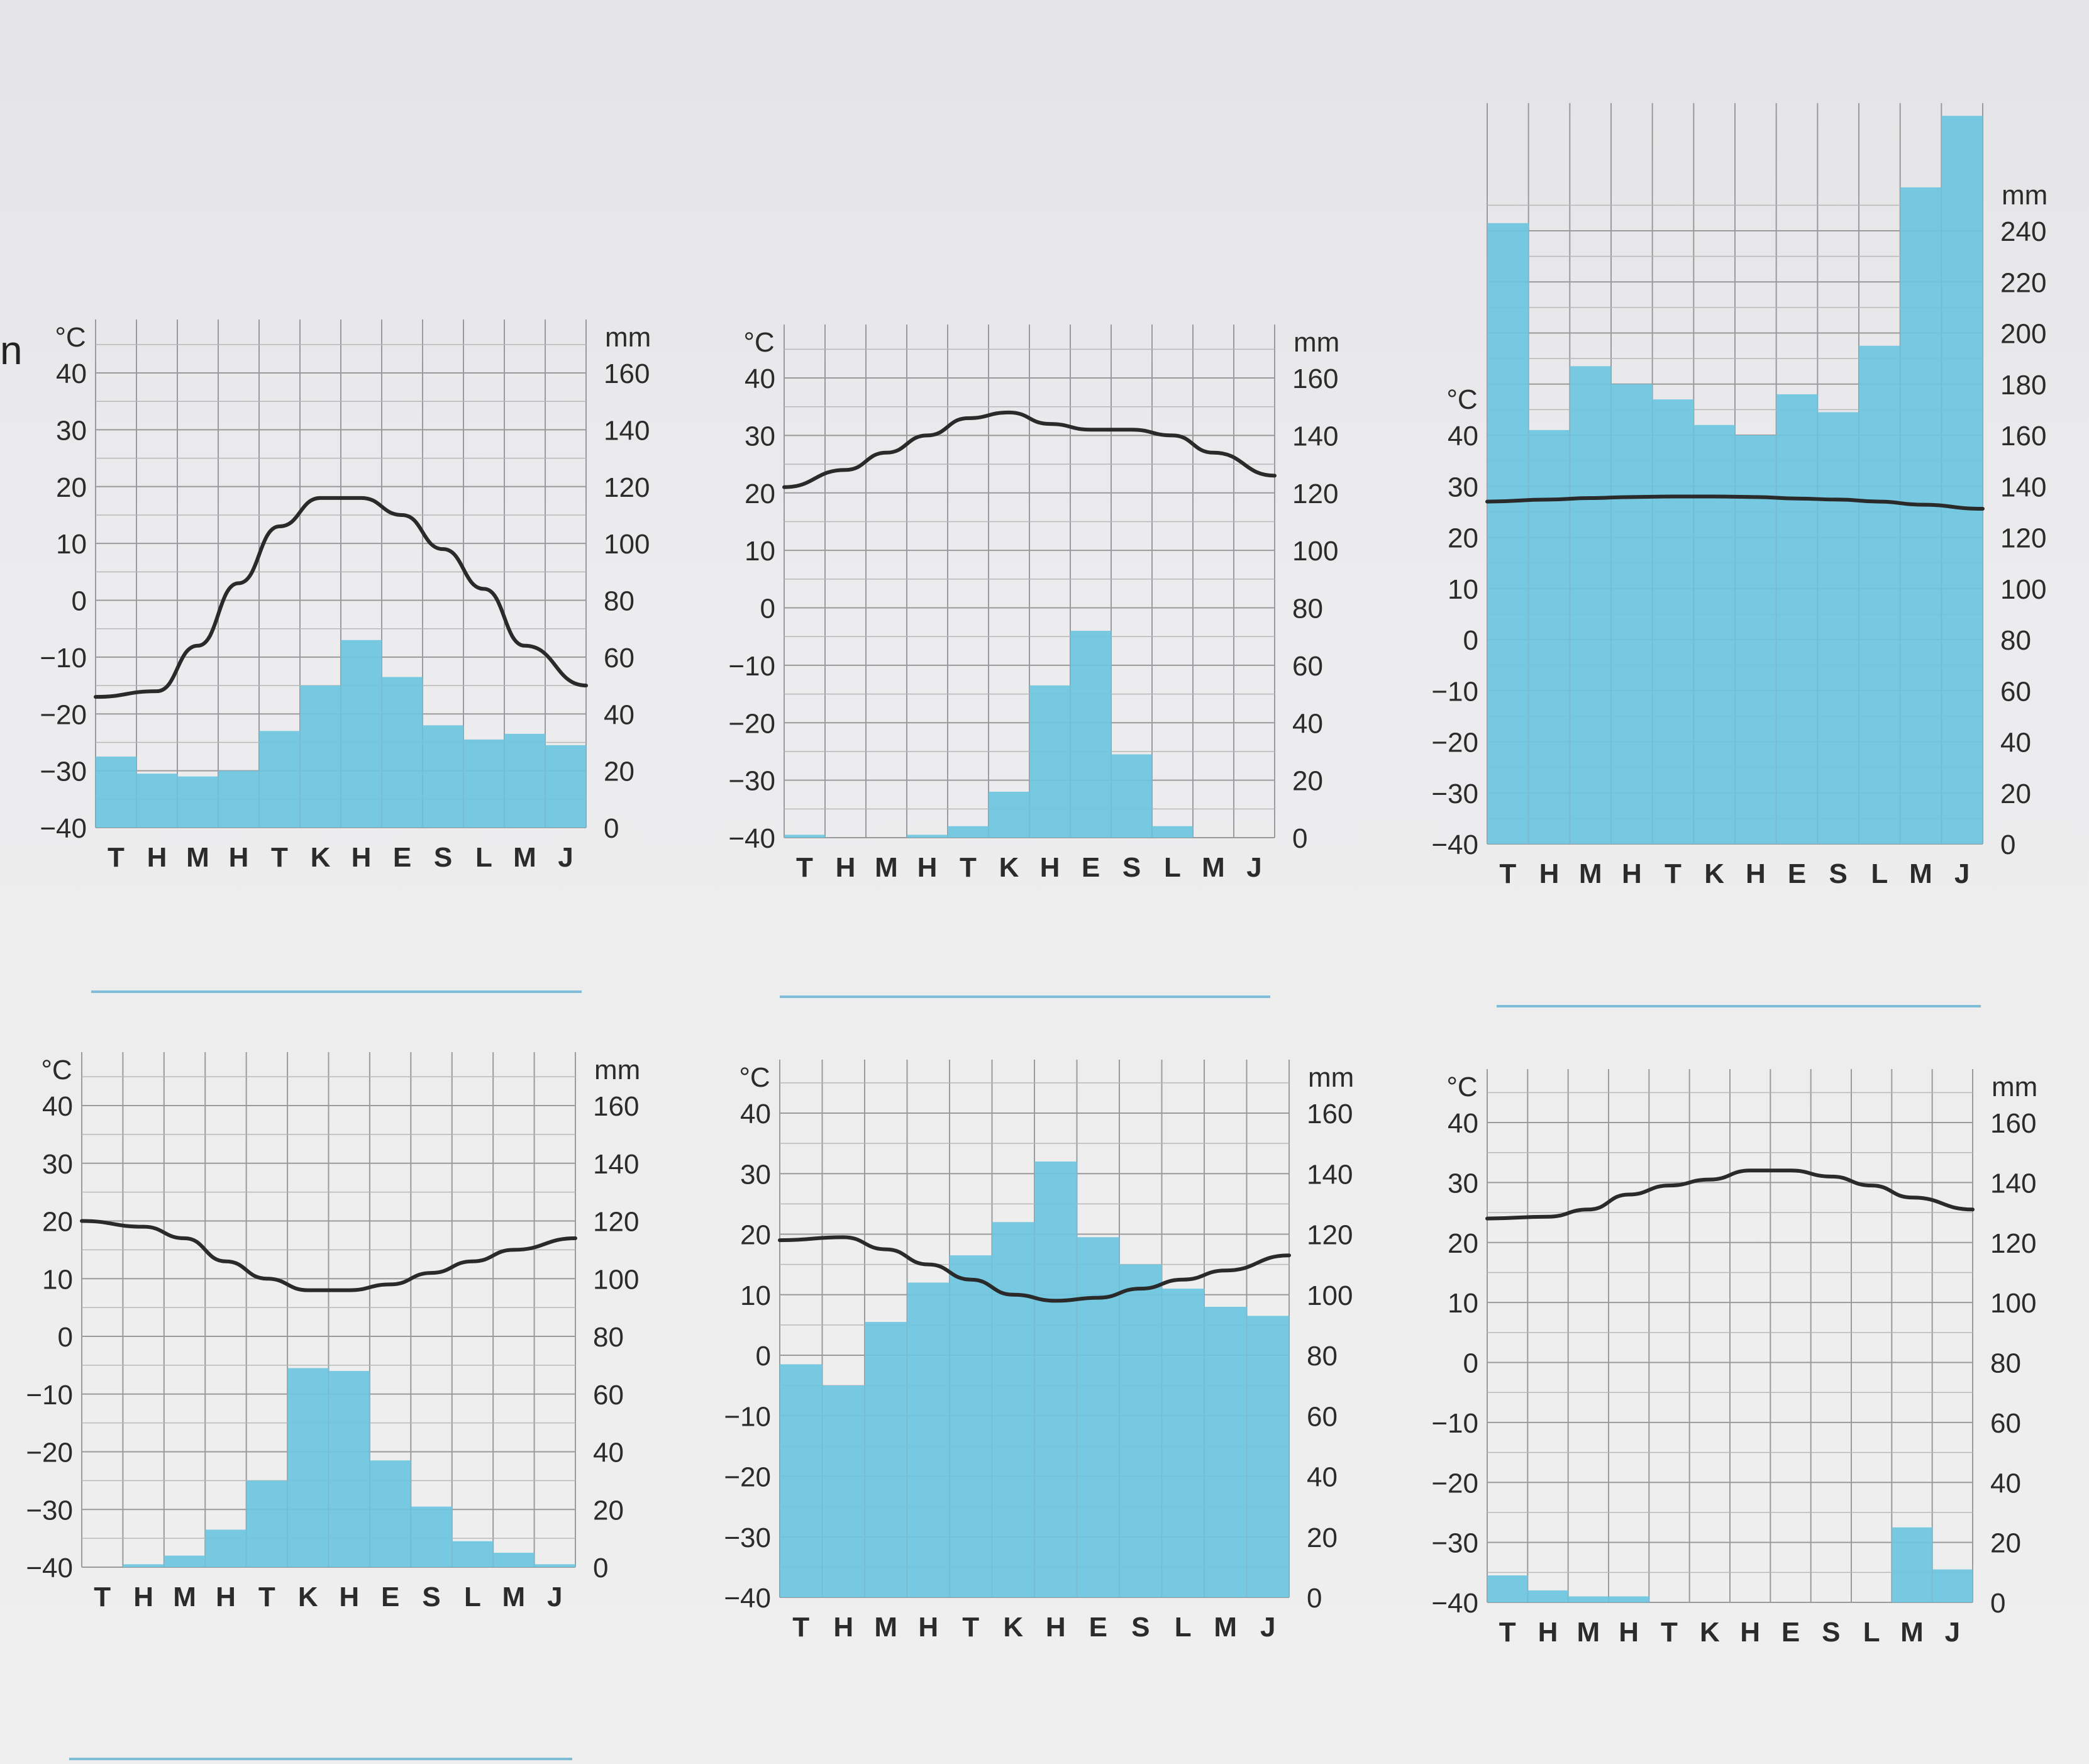  Describe the element at coordinates (600, 1568) in the screenshot. I see `precip-tick-label: 0` at that location.